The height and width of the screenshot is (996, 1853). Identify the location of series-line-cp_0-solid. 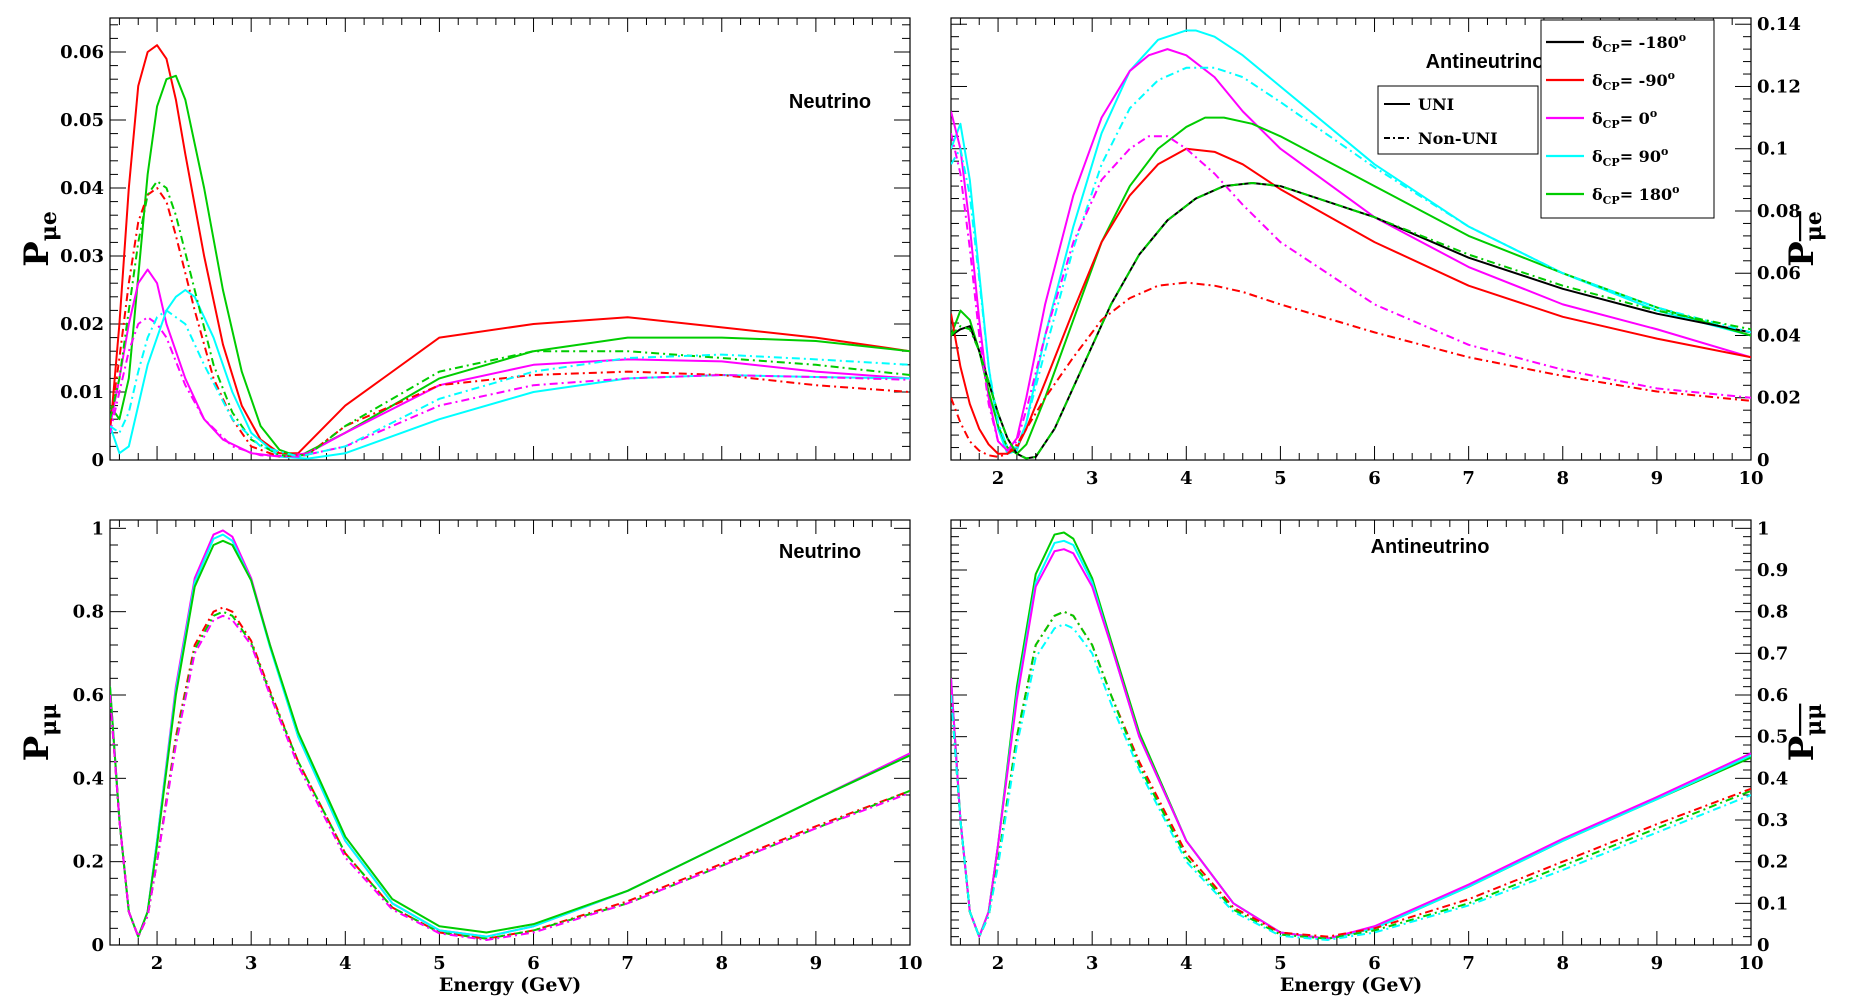
(510, 363).